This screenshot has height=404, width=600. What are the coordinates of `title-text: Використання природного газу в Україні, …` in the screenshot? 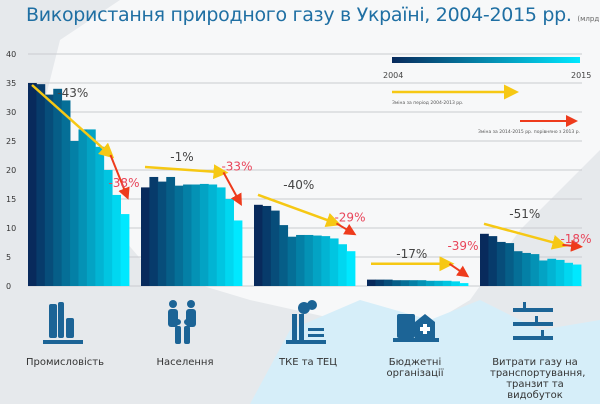 It's located at (299, 15).